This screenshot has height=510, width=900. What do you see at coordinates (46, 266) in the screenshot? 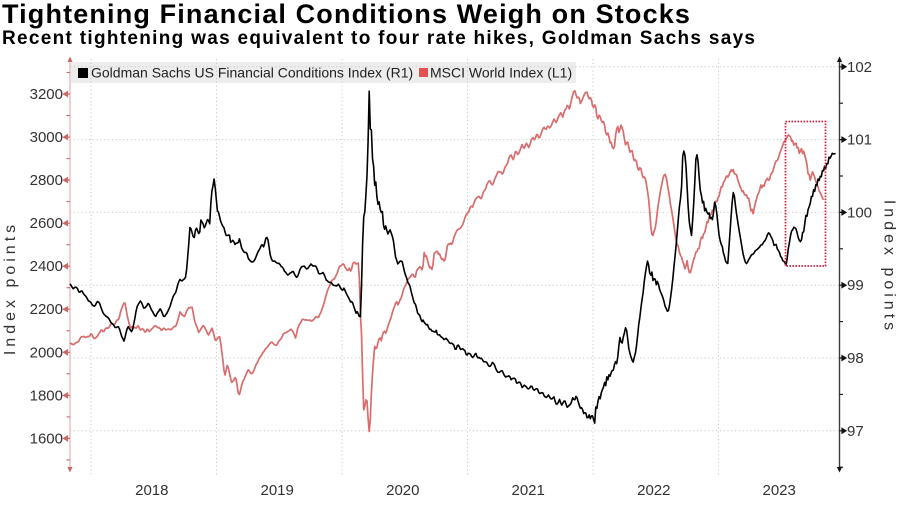
I see `svg-text: 2400` at bounding box center [46, 266].